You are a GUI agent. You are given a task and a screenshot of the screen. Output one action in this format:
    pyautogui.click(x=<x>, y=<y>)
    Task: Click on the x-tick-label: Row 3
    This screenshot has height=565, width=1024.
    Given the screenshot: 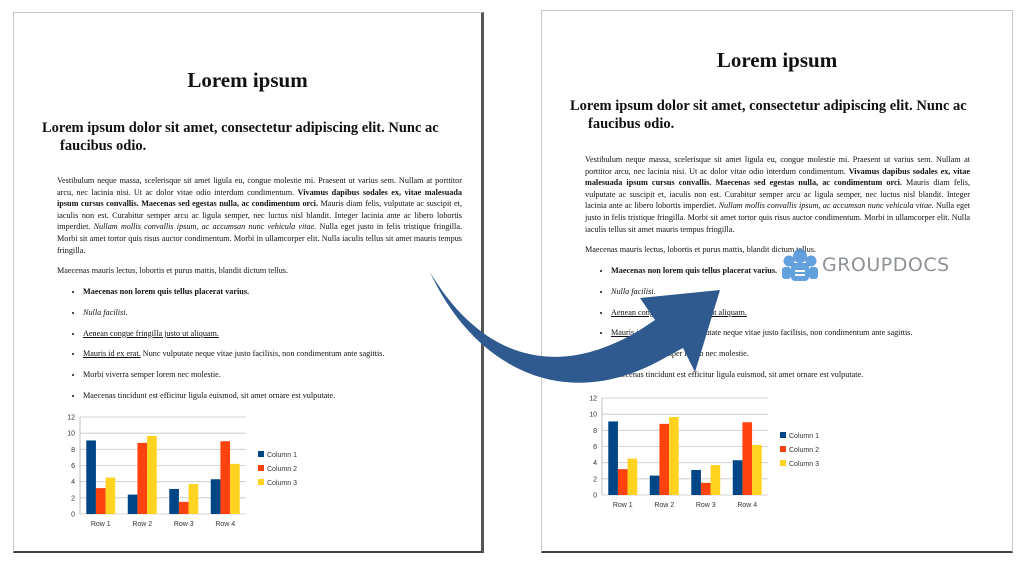 What is the action you would take?
    pyautogui.click(x=706, y=505)
    